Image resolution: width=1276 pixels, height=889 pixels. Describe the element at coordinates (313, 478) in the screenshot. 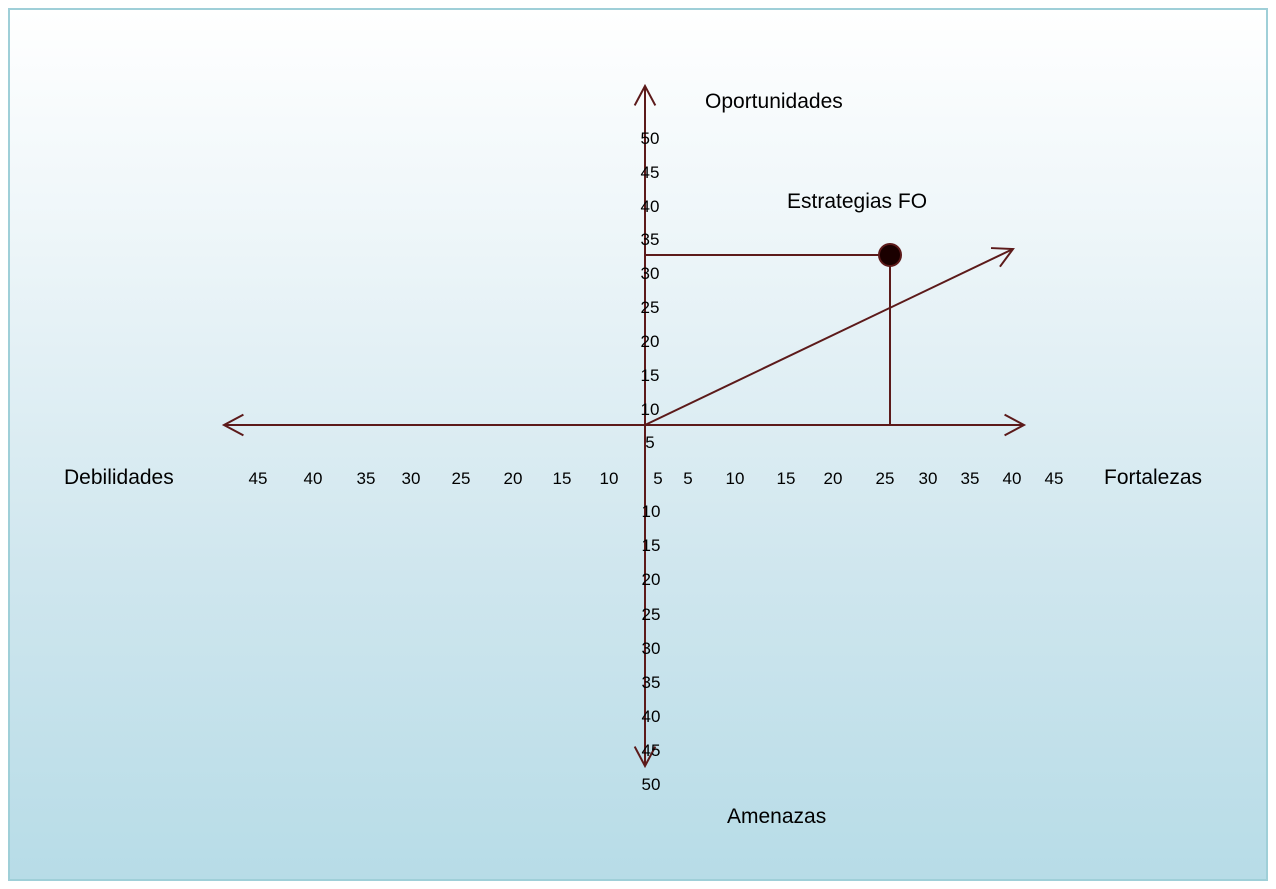

I see `x-tick-label-negative: 40` at that location.